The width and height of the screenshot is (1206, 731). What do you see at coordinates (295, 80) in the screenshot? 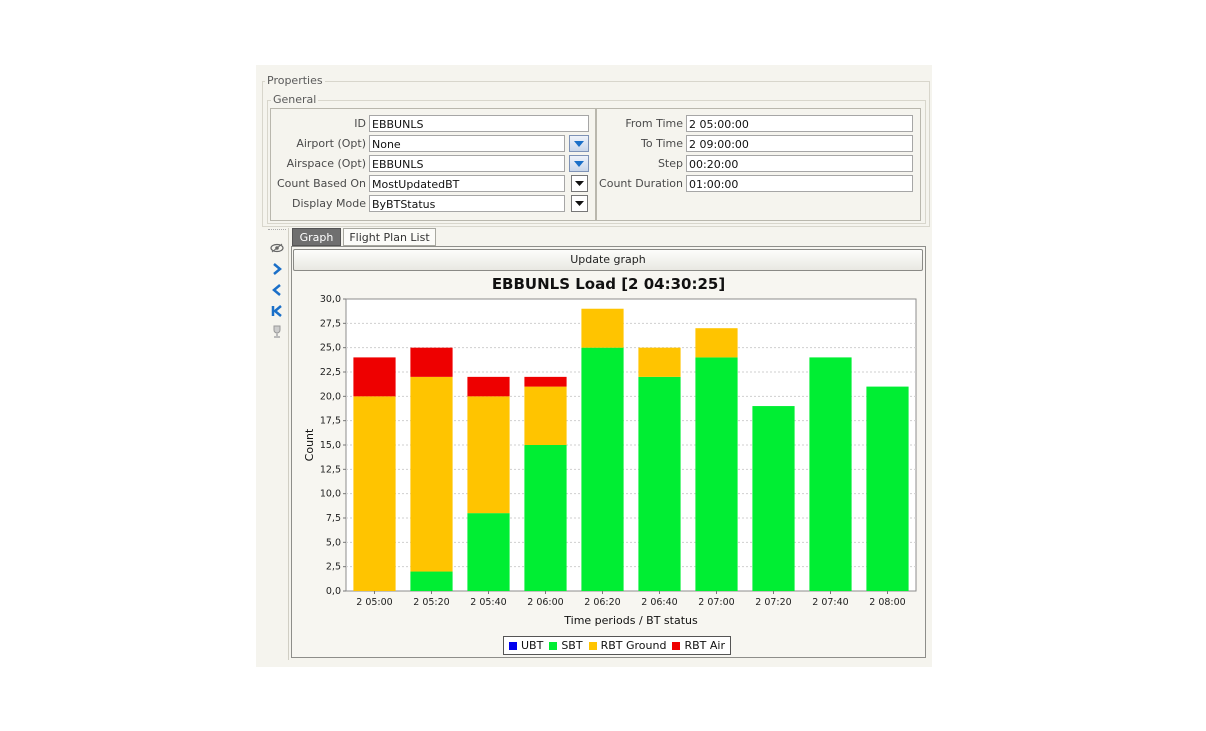
I see `properties-title: Properties` at bounding box center [295, 80].